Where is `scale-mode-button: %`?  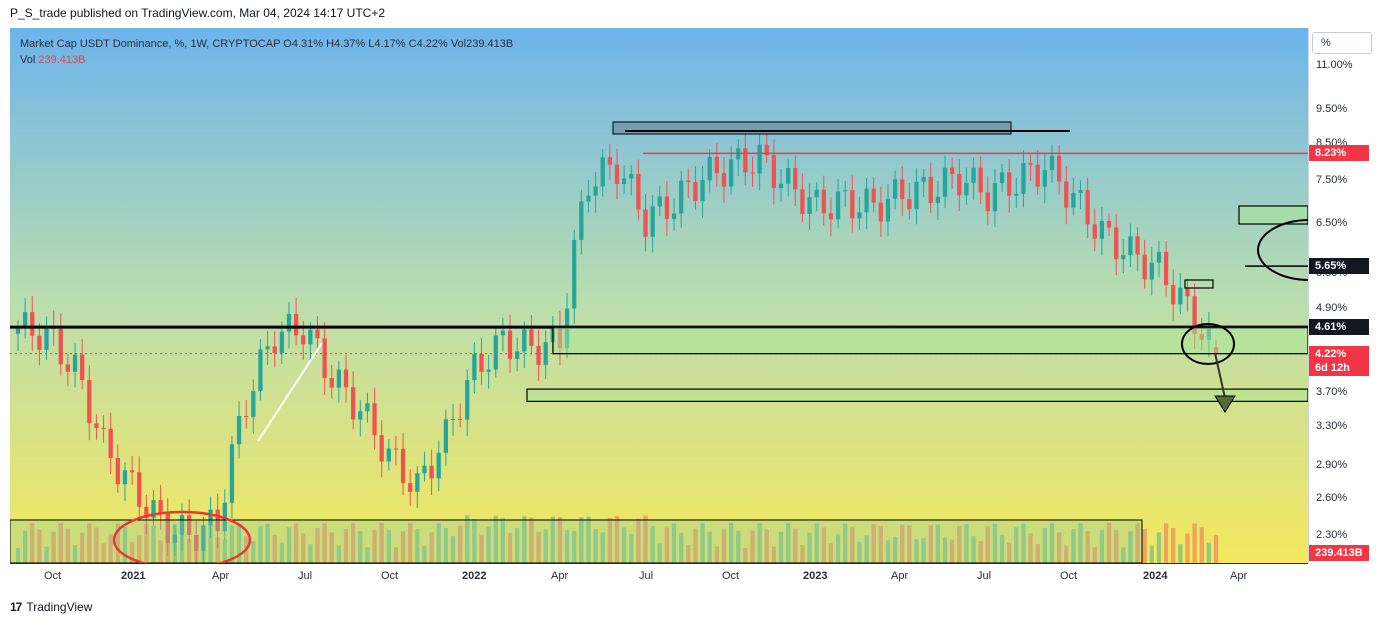 scale-mode-button: % is located at coordinates (1342, 43).